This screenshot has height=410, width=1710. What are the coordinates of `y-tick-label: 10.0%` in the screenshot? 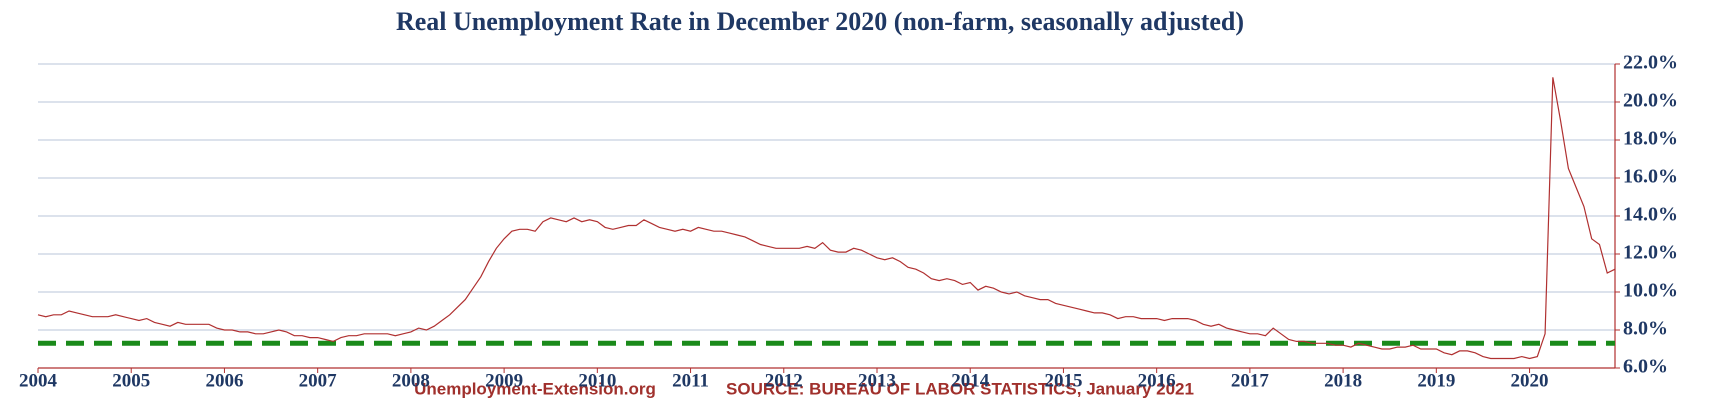 It's located at (1650, 291).